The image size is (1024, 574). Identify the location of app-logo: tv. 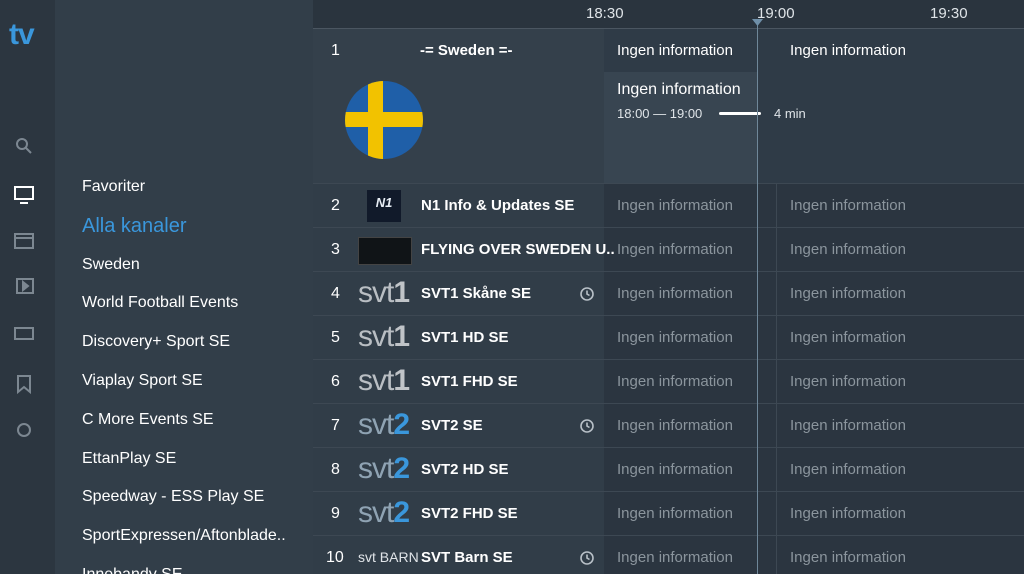
(22, 34).